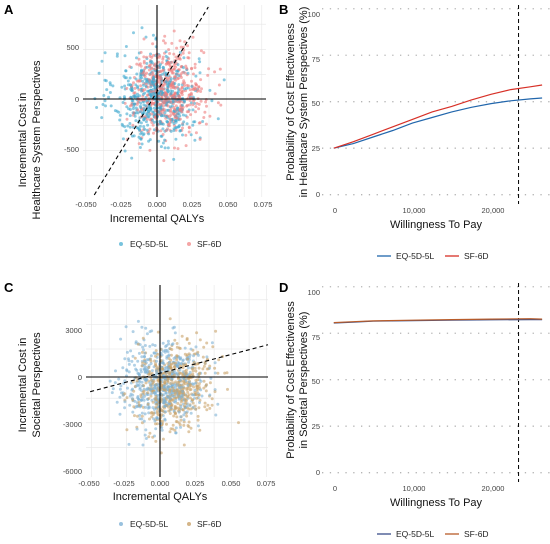 This screenshot has height=544, width=550. I want to click on panel-d-ytick: 75, so click(316, 337).